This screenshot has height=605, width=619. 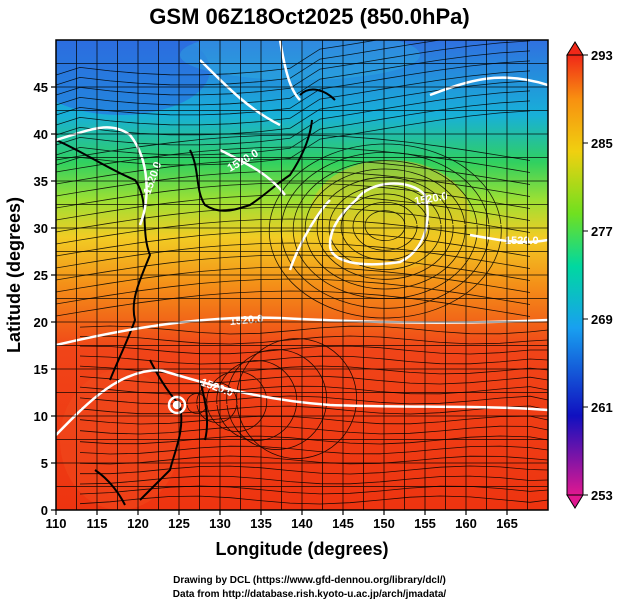 I want to click on y-tick-label: 10, so click(x=41, y=416).